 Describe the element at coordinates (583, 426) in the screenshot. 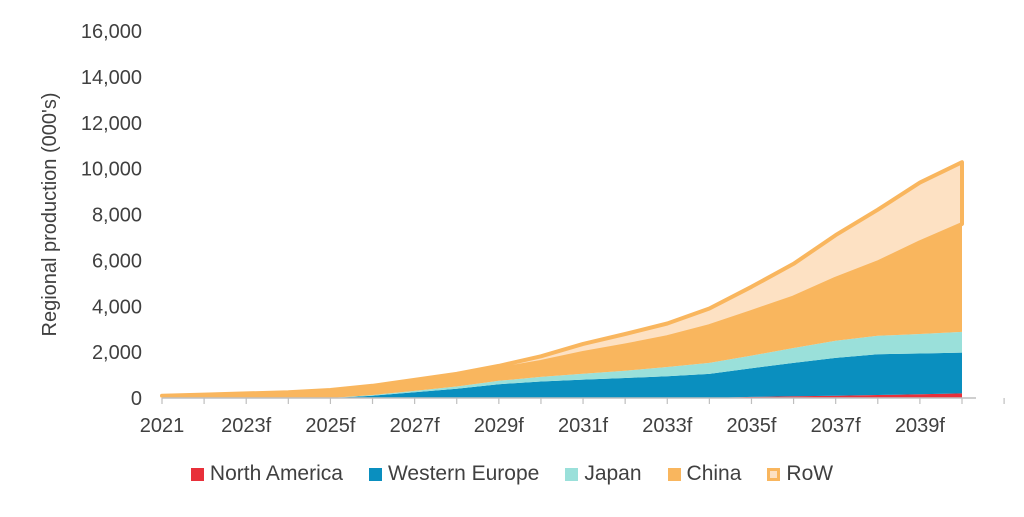

I see `x-tick-label: 2031f` at that location.